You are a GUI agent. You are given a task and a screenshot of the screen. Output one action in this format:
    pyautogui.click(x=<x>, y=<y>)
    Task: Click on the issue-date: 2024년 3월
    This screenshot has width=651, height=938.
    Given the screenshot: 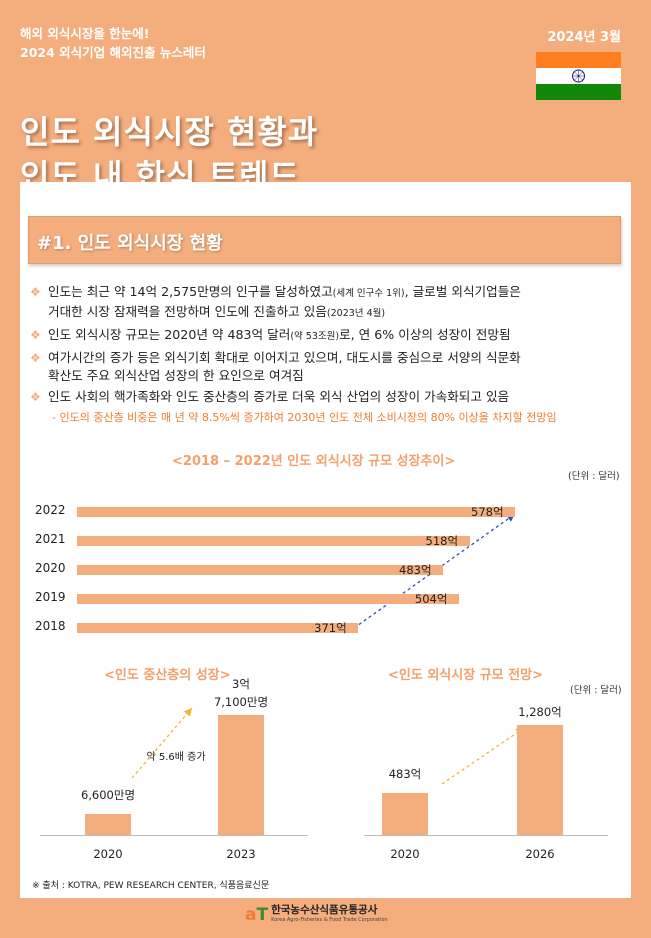 What is the action you would take?
    pyautogui.click(x=584, y=37)
    